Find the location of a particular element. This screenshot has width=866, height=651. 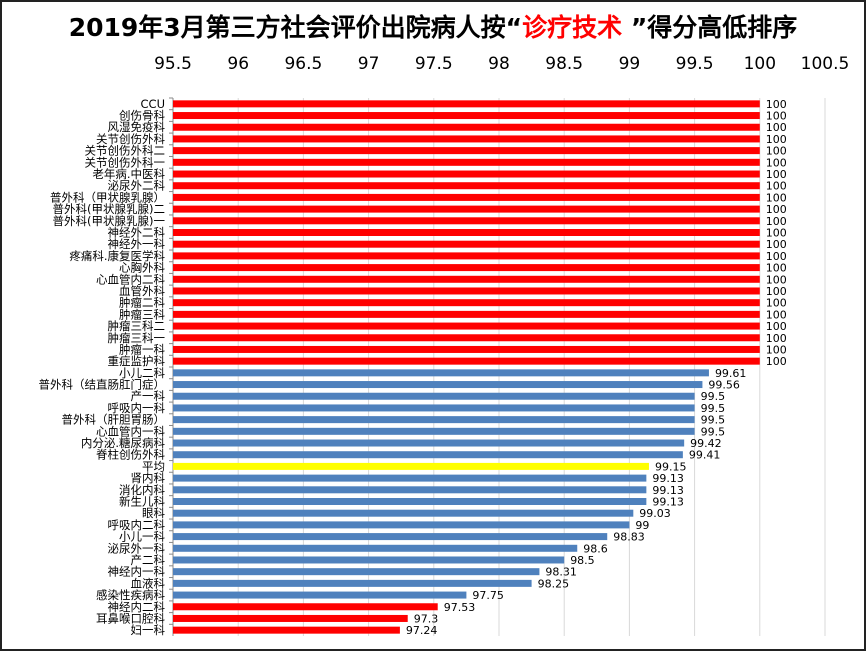

y-tick-label: 风湿免疫科 is located at coordinates (137, 127).